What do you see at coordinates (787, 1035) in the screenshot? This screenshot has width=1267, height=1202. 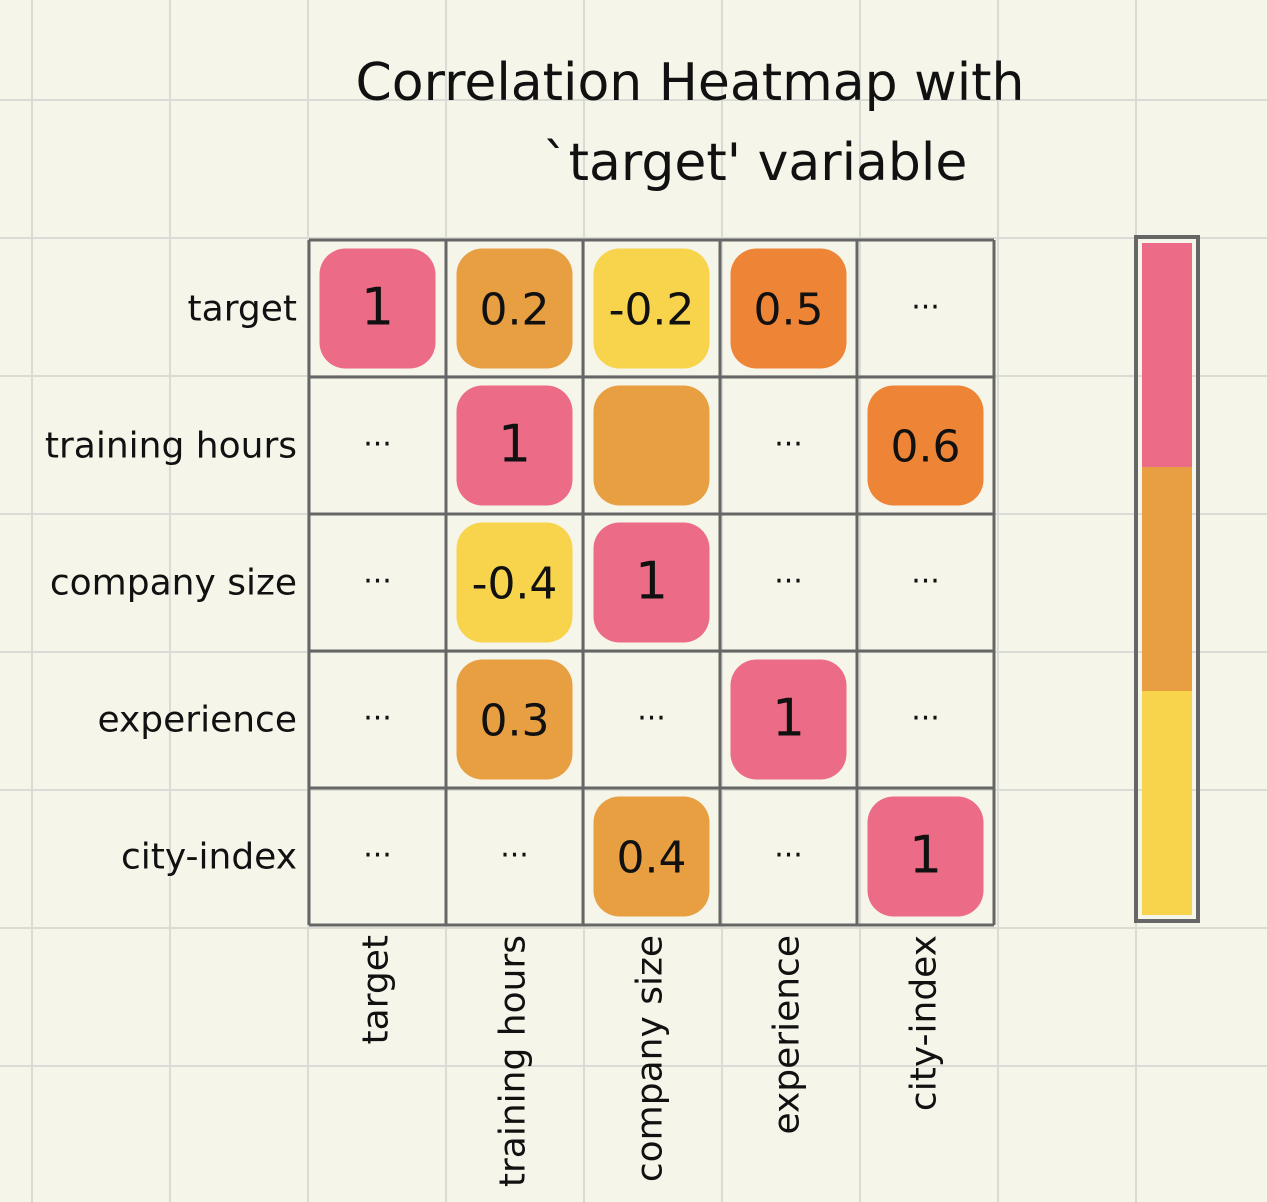 I see `column-label-experience: experience` at bounding box center [787, 1035].